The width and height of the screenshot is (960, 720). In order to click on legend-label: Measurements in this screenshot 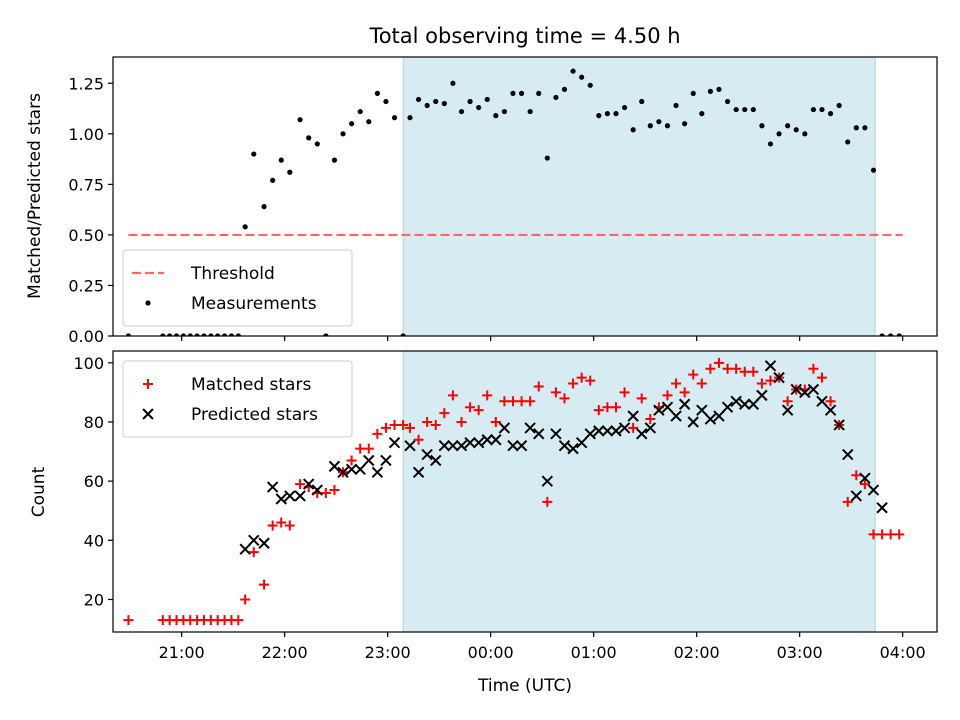, I will do `click(254, 304)`.